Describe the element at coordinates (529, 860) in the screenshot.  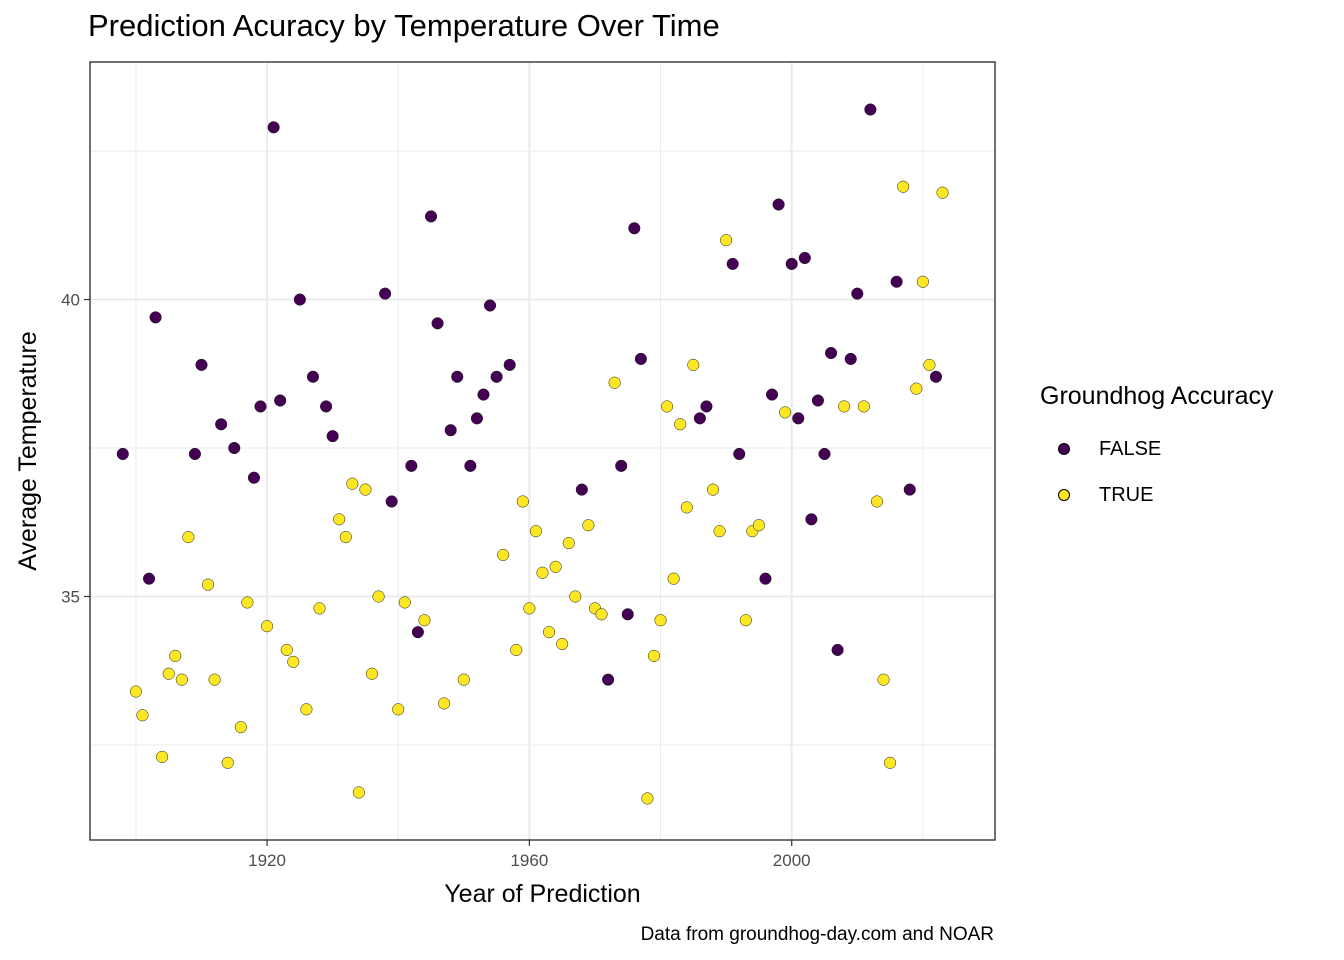
I see `x-tick-label: 1960` at that location.